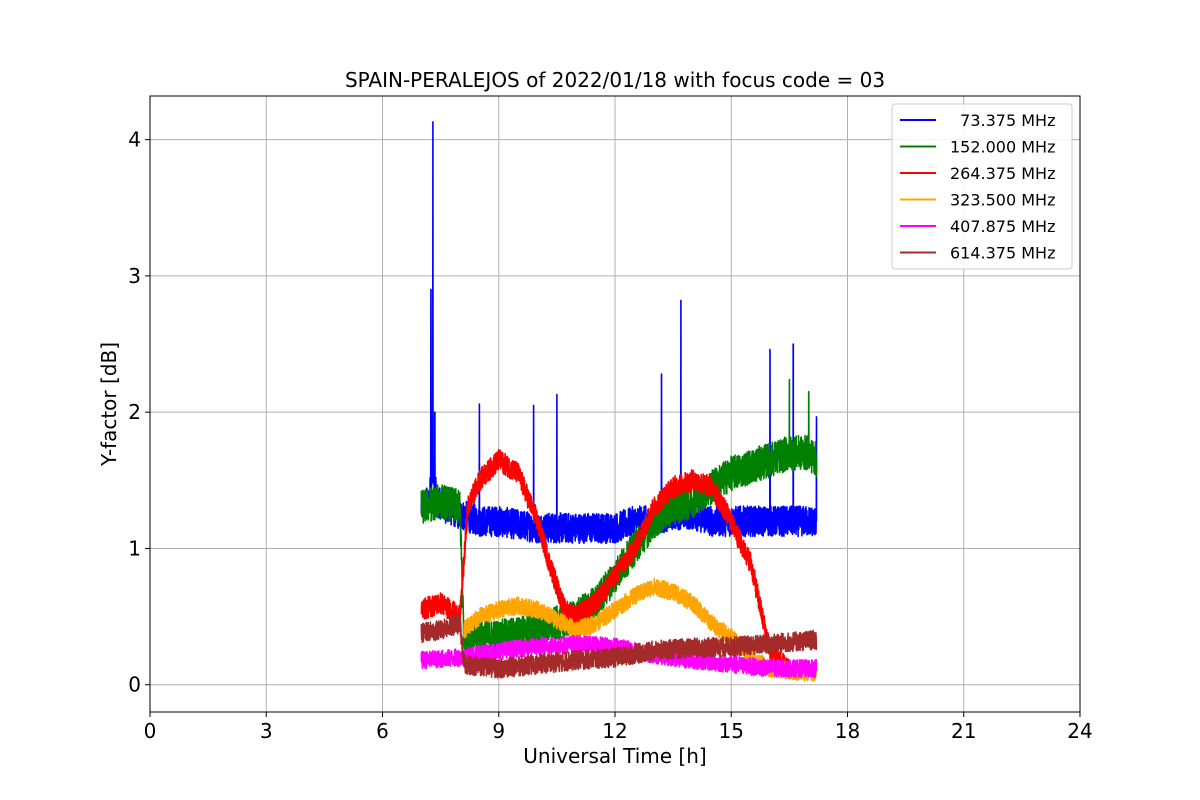 The width and height of the screenshot is (1200, 800). I want to click on x-tick-label: 3, so click(266, 731).